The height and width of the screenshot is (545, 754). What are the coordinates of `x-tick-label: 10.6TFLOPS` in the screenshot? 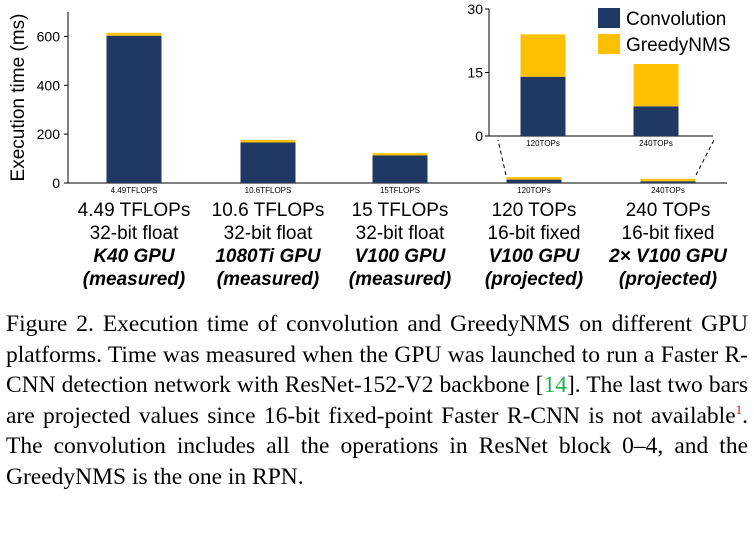 It's located at (268, 190).